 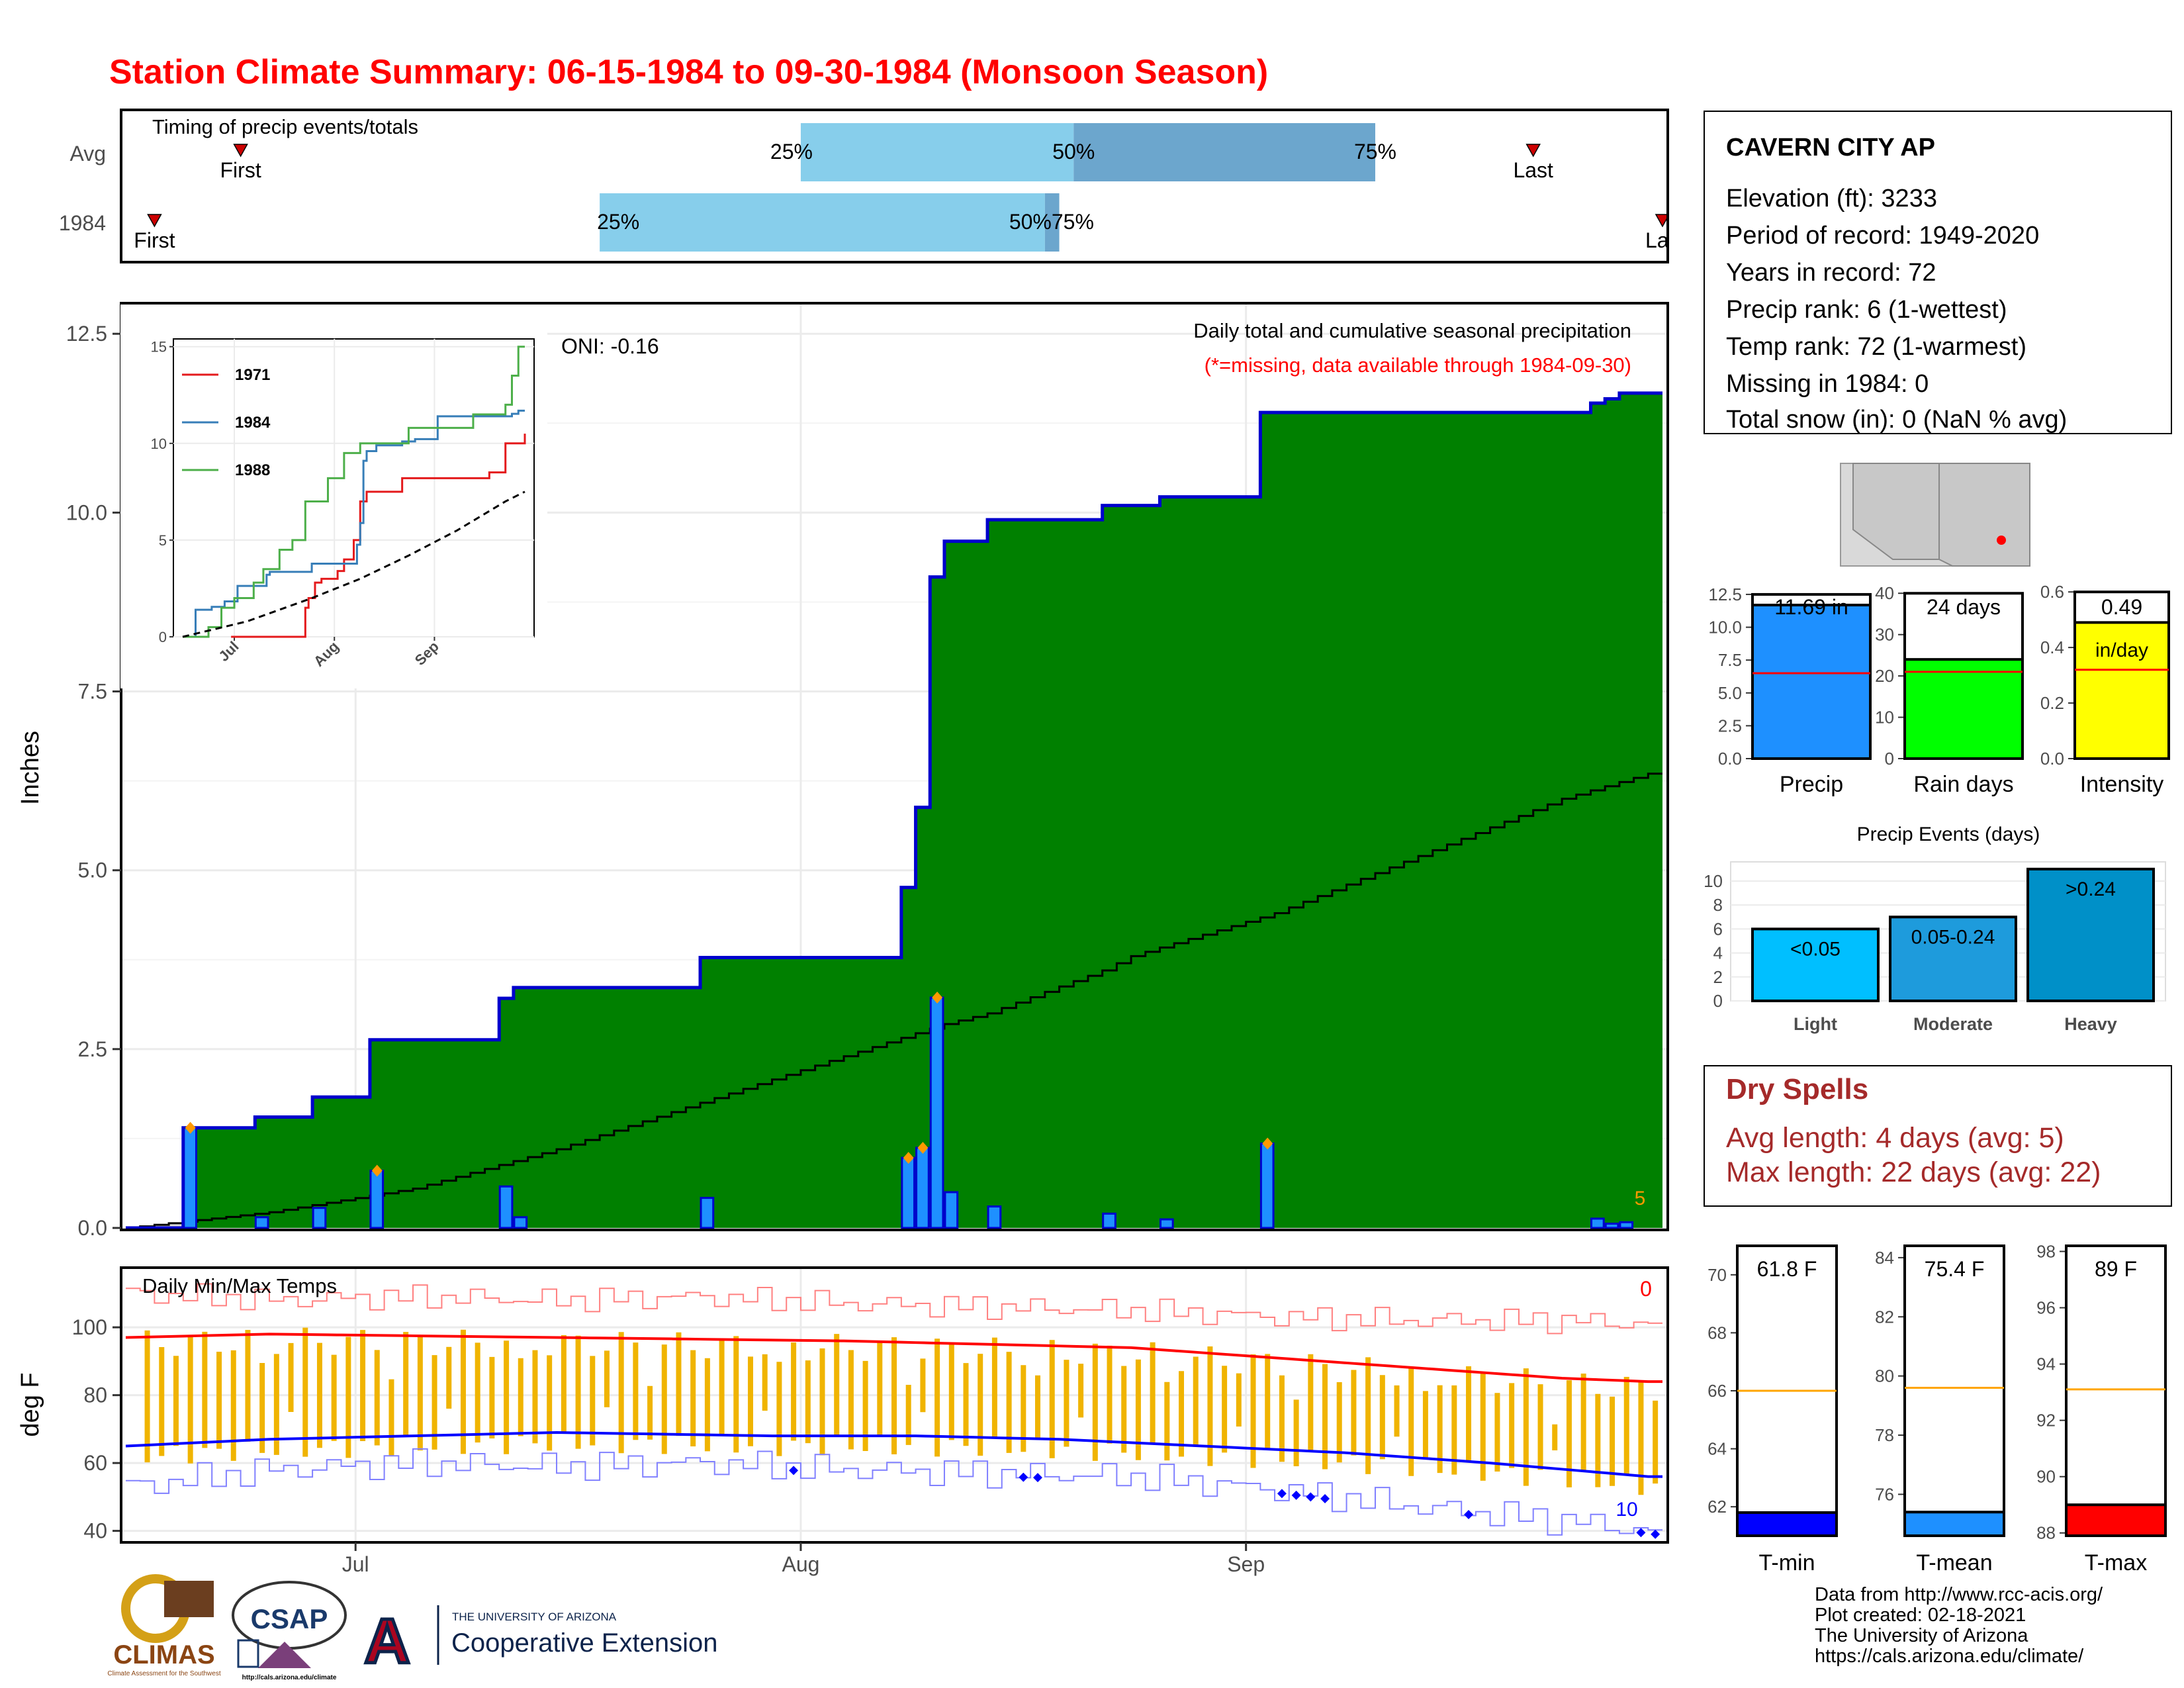 What do you see at coordinates (1963, 709) in the screenshot?
I see `totals-bar-rain-days` at bounding box center [1963, 709].